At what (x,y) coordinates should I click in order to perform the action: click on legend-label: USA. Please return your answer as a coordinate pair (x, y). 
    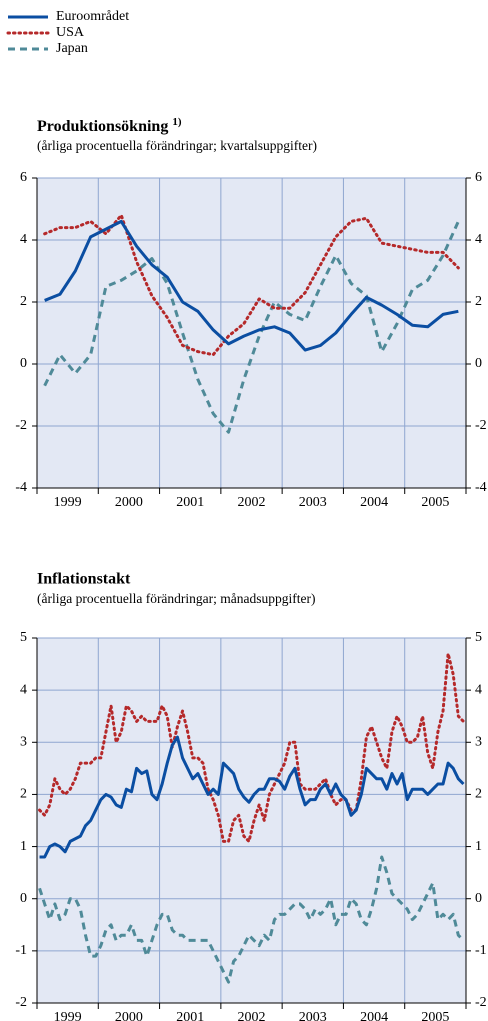
    Looking at the image, I should click on (70, 32).